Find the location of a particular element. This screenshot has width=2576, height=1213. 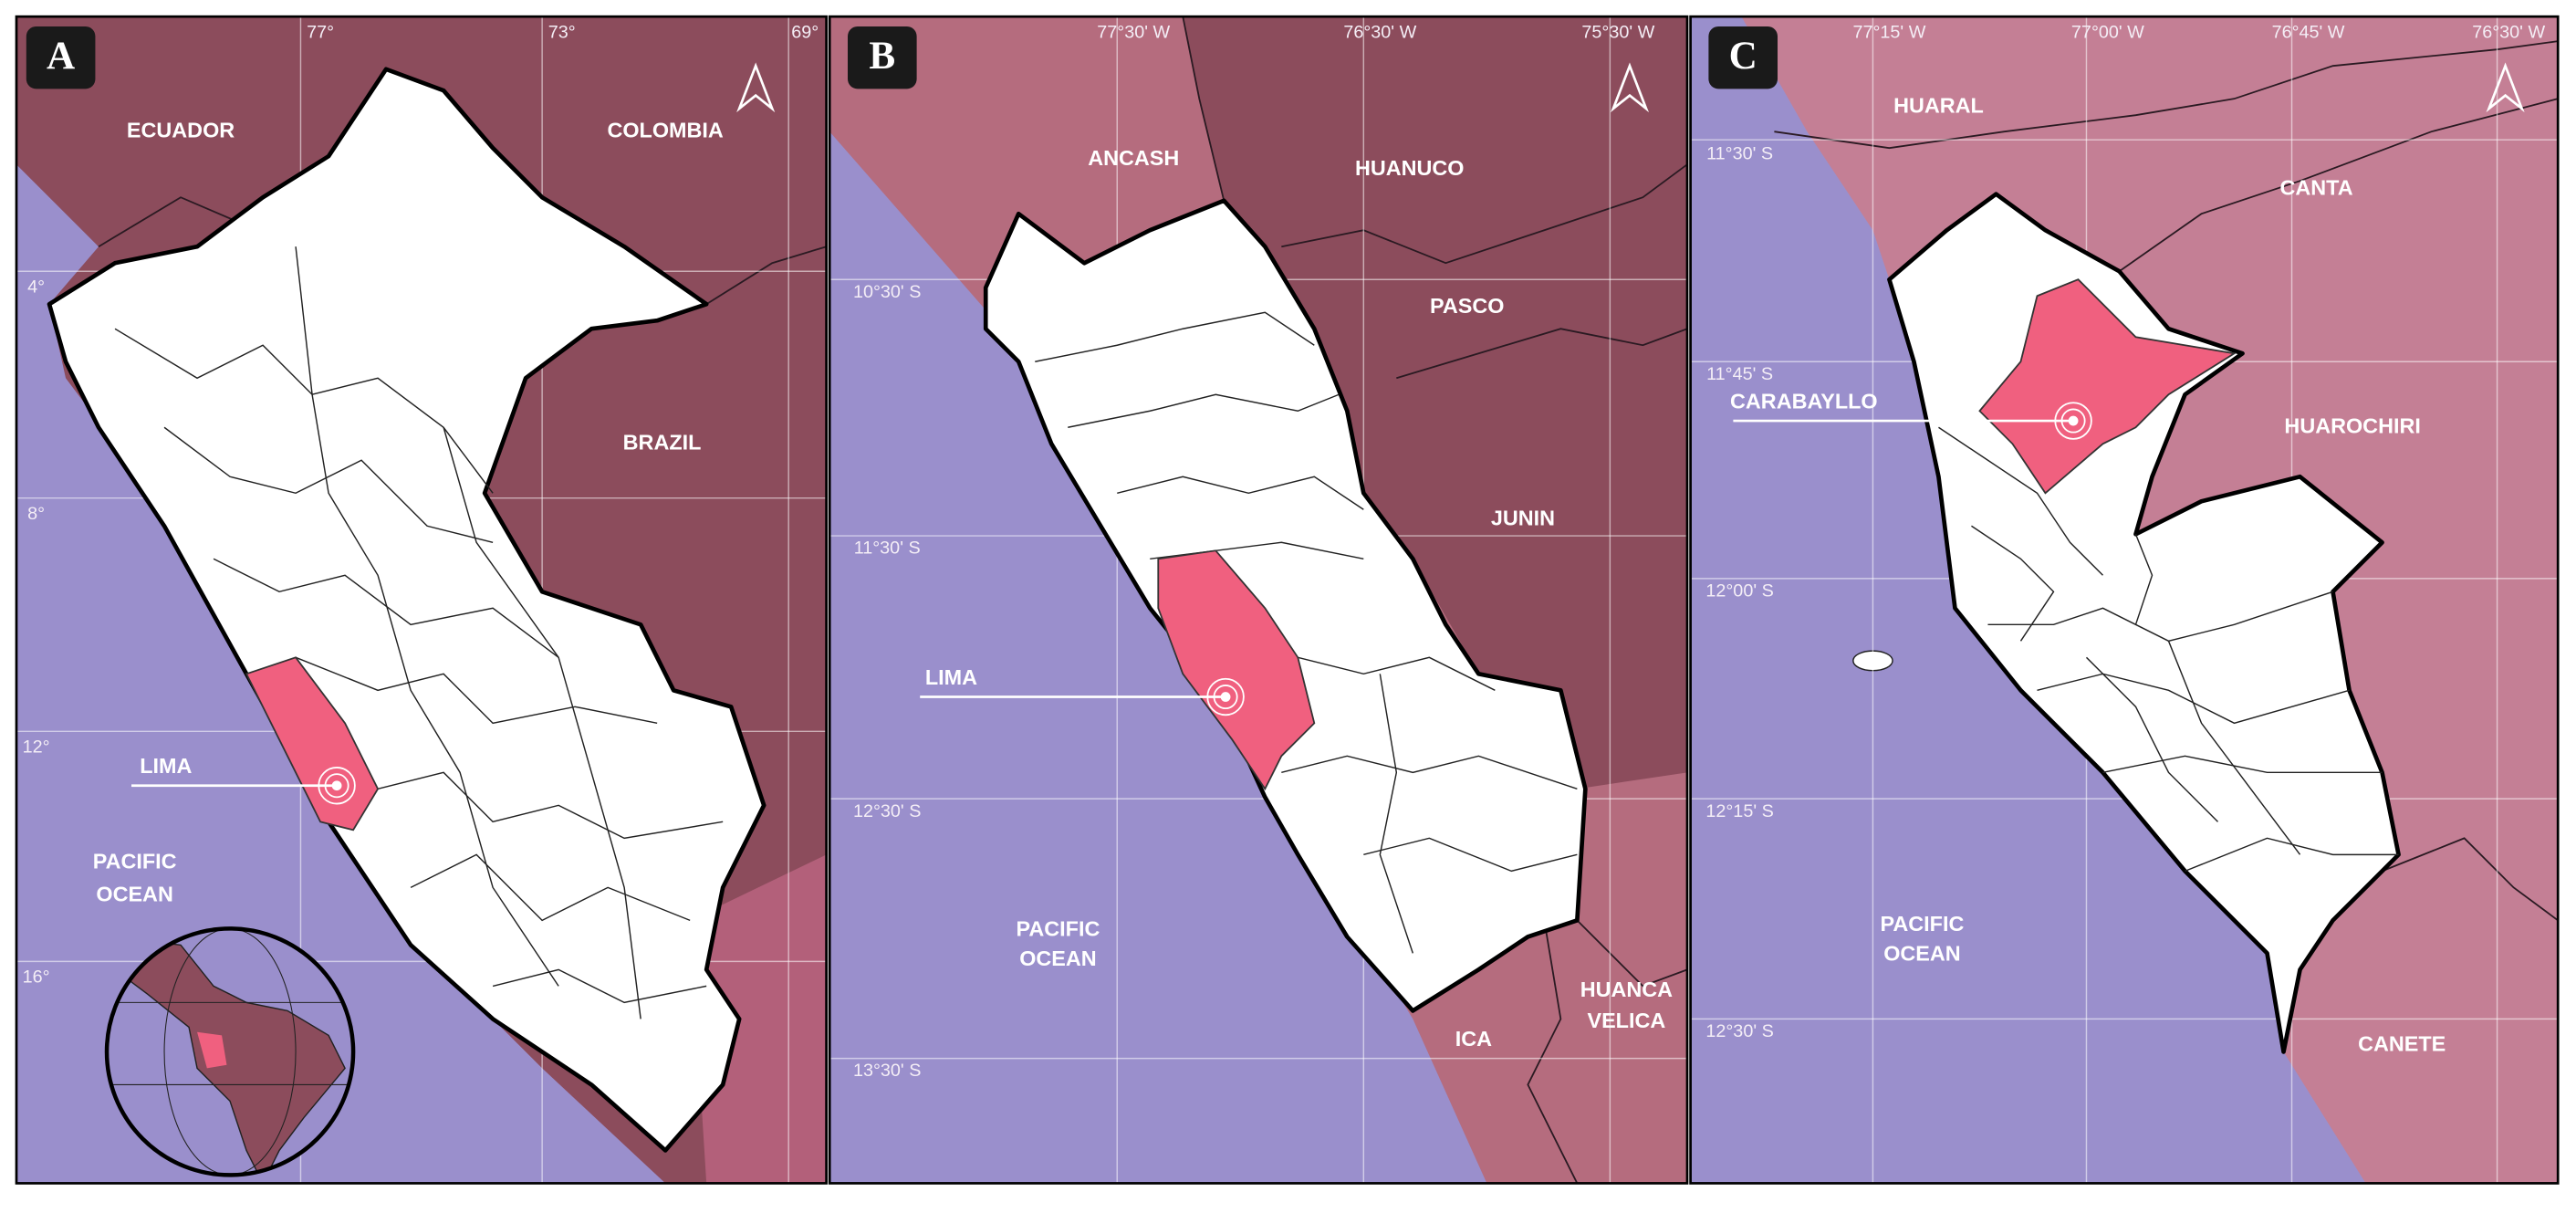

place-label: BRAZIL is located at coordinates (662, 442).